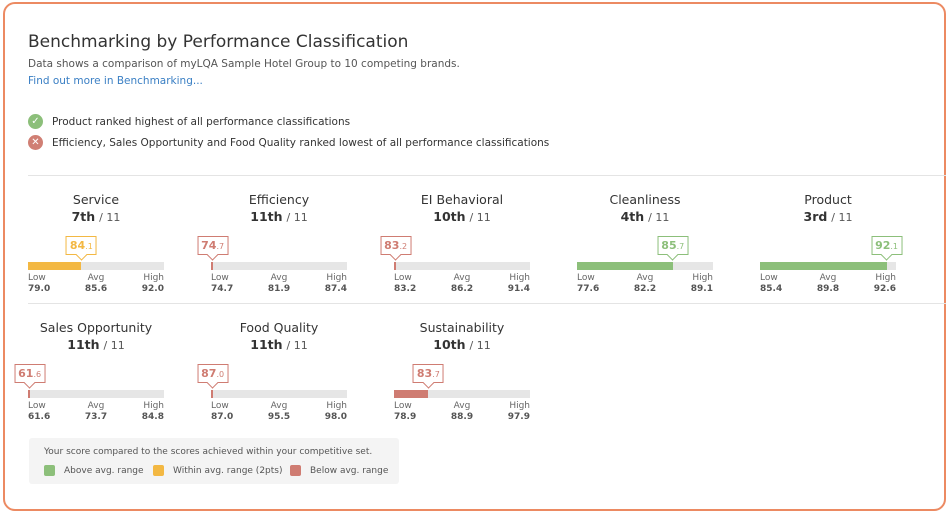 This screenshot has width=950, height=514. I want to click on score-bubble: 83.2, so click(396, 245).